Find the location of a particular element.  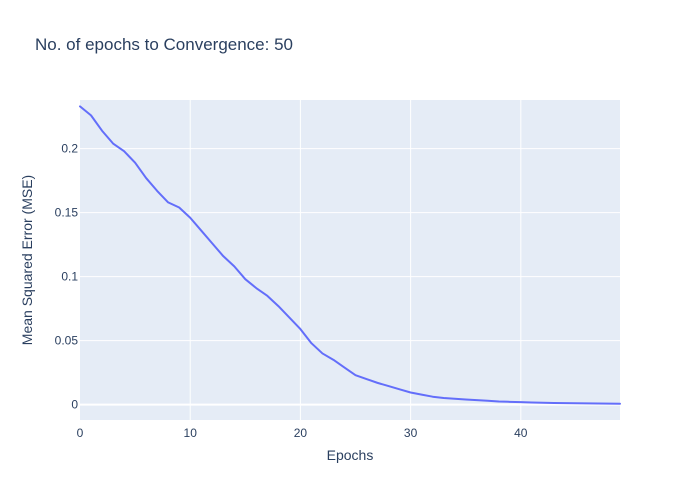

x-tick-label: 30 is located at coordinates (411, 433).